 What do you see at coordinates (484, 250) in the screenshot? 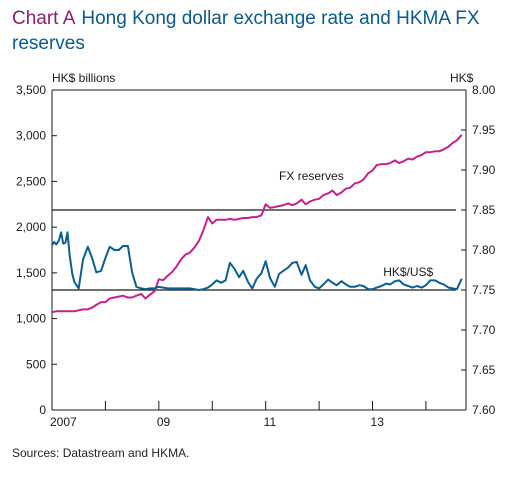
I see `right-tick-label: 7.80` at bounding box center [484, 250].